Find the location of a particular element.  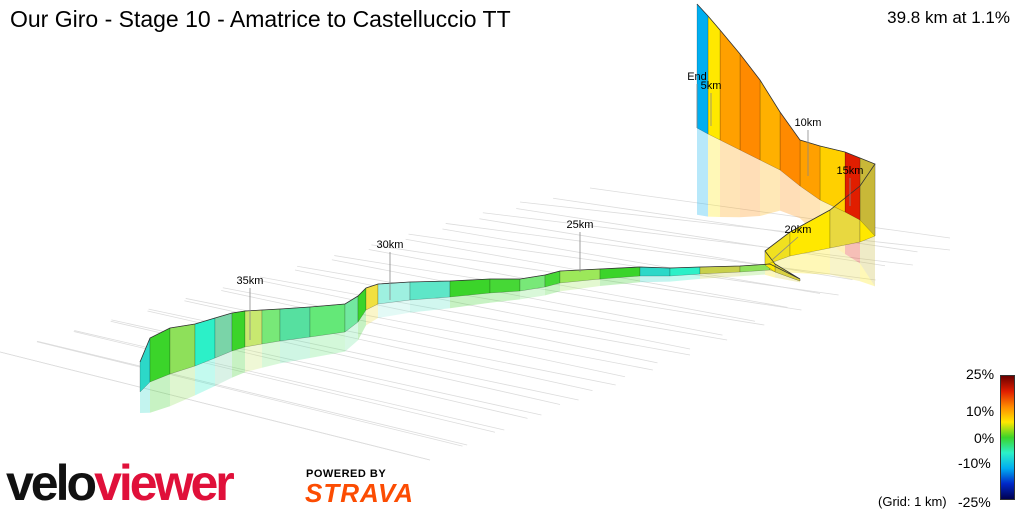

logo-velo: velo is located at coordinates (51, 481).